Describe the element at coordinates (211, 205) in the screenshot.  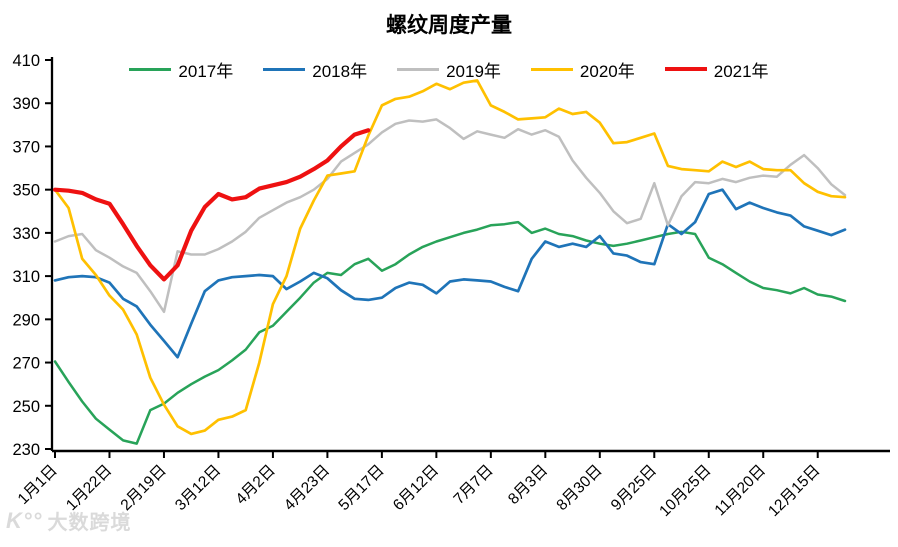
I see `series-line-2021` at that location.